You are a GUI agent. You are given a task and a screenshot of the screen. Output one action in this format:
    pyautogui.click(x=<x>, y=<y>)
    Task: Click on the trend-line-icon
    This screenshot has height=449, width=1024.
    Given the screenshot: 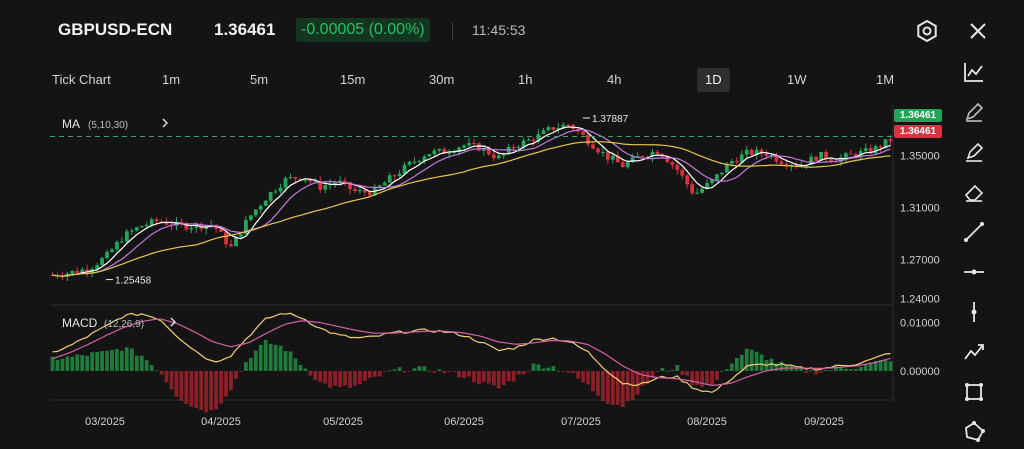 What is the action you would take?
    pyautogui.click(x=974, y=232)
    